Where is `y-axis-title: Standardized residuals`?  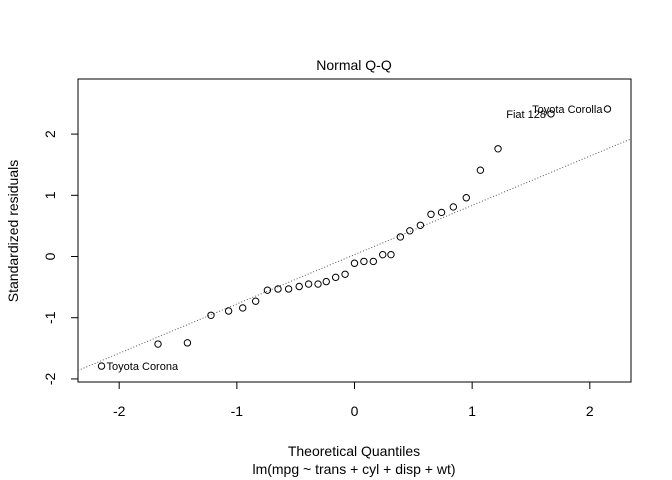 y-axis-title: Standardized residuals is located at coordinates (13, 231).